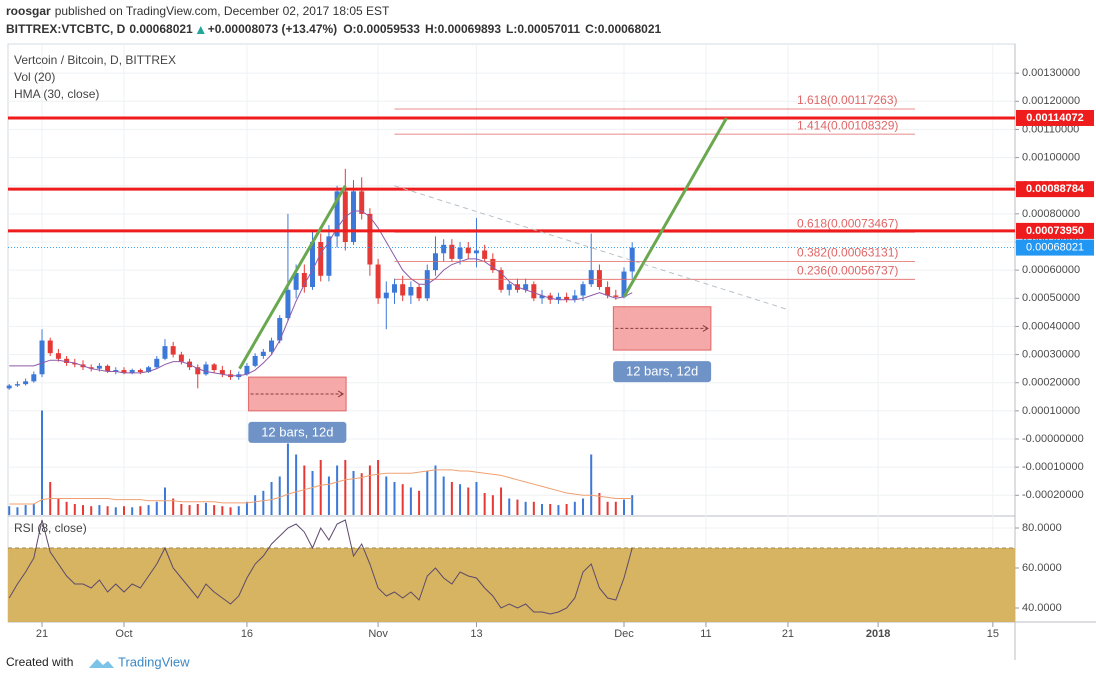 This screenshot has width=1096, height=681. I want to click on y-tick-label: -0.00010000, so click(1053, 467).